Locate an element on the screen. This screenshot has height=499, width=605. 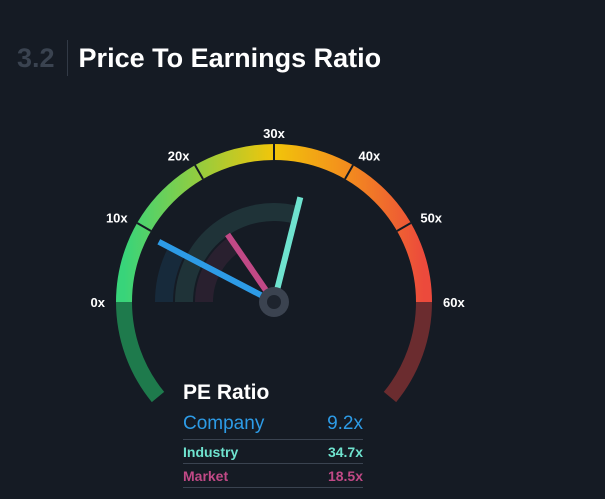
tick-label: 0x is located at coordinates (98, 302).